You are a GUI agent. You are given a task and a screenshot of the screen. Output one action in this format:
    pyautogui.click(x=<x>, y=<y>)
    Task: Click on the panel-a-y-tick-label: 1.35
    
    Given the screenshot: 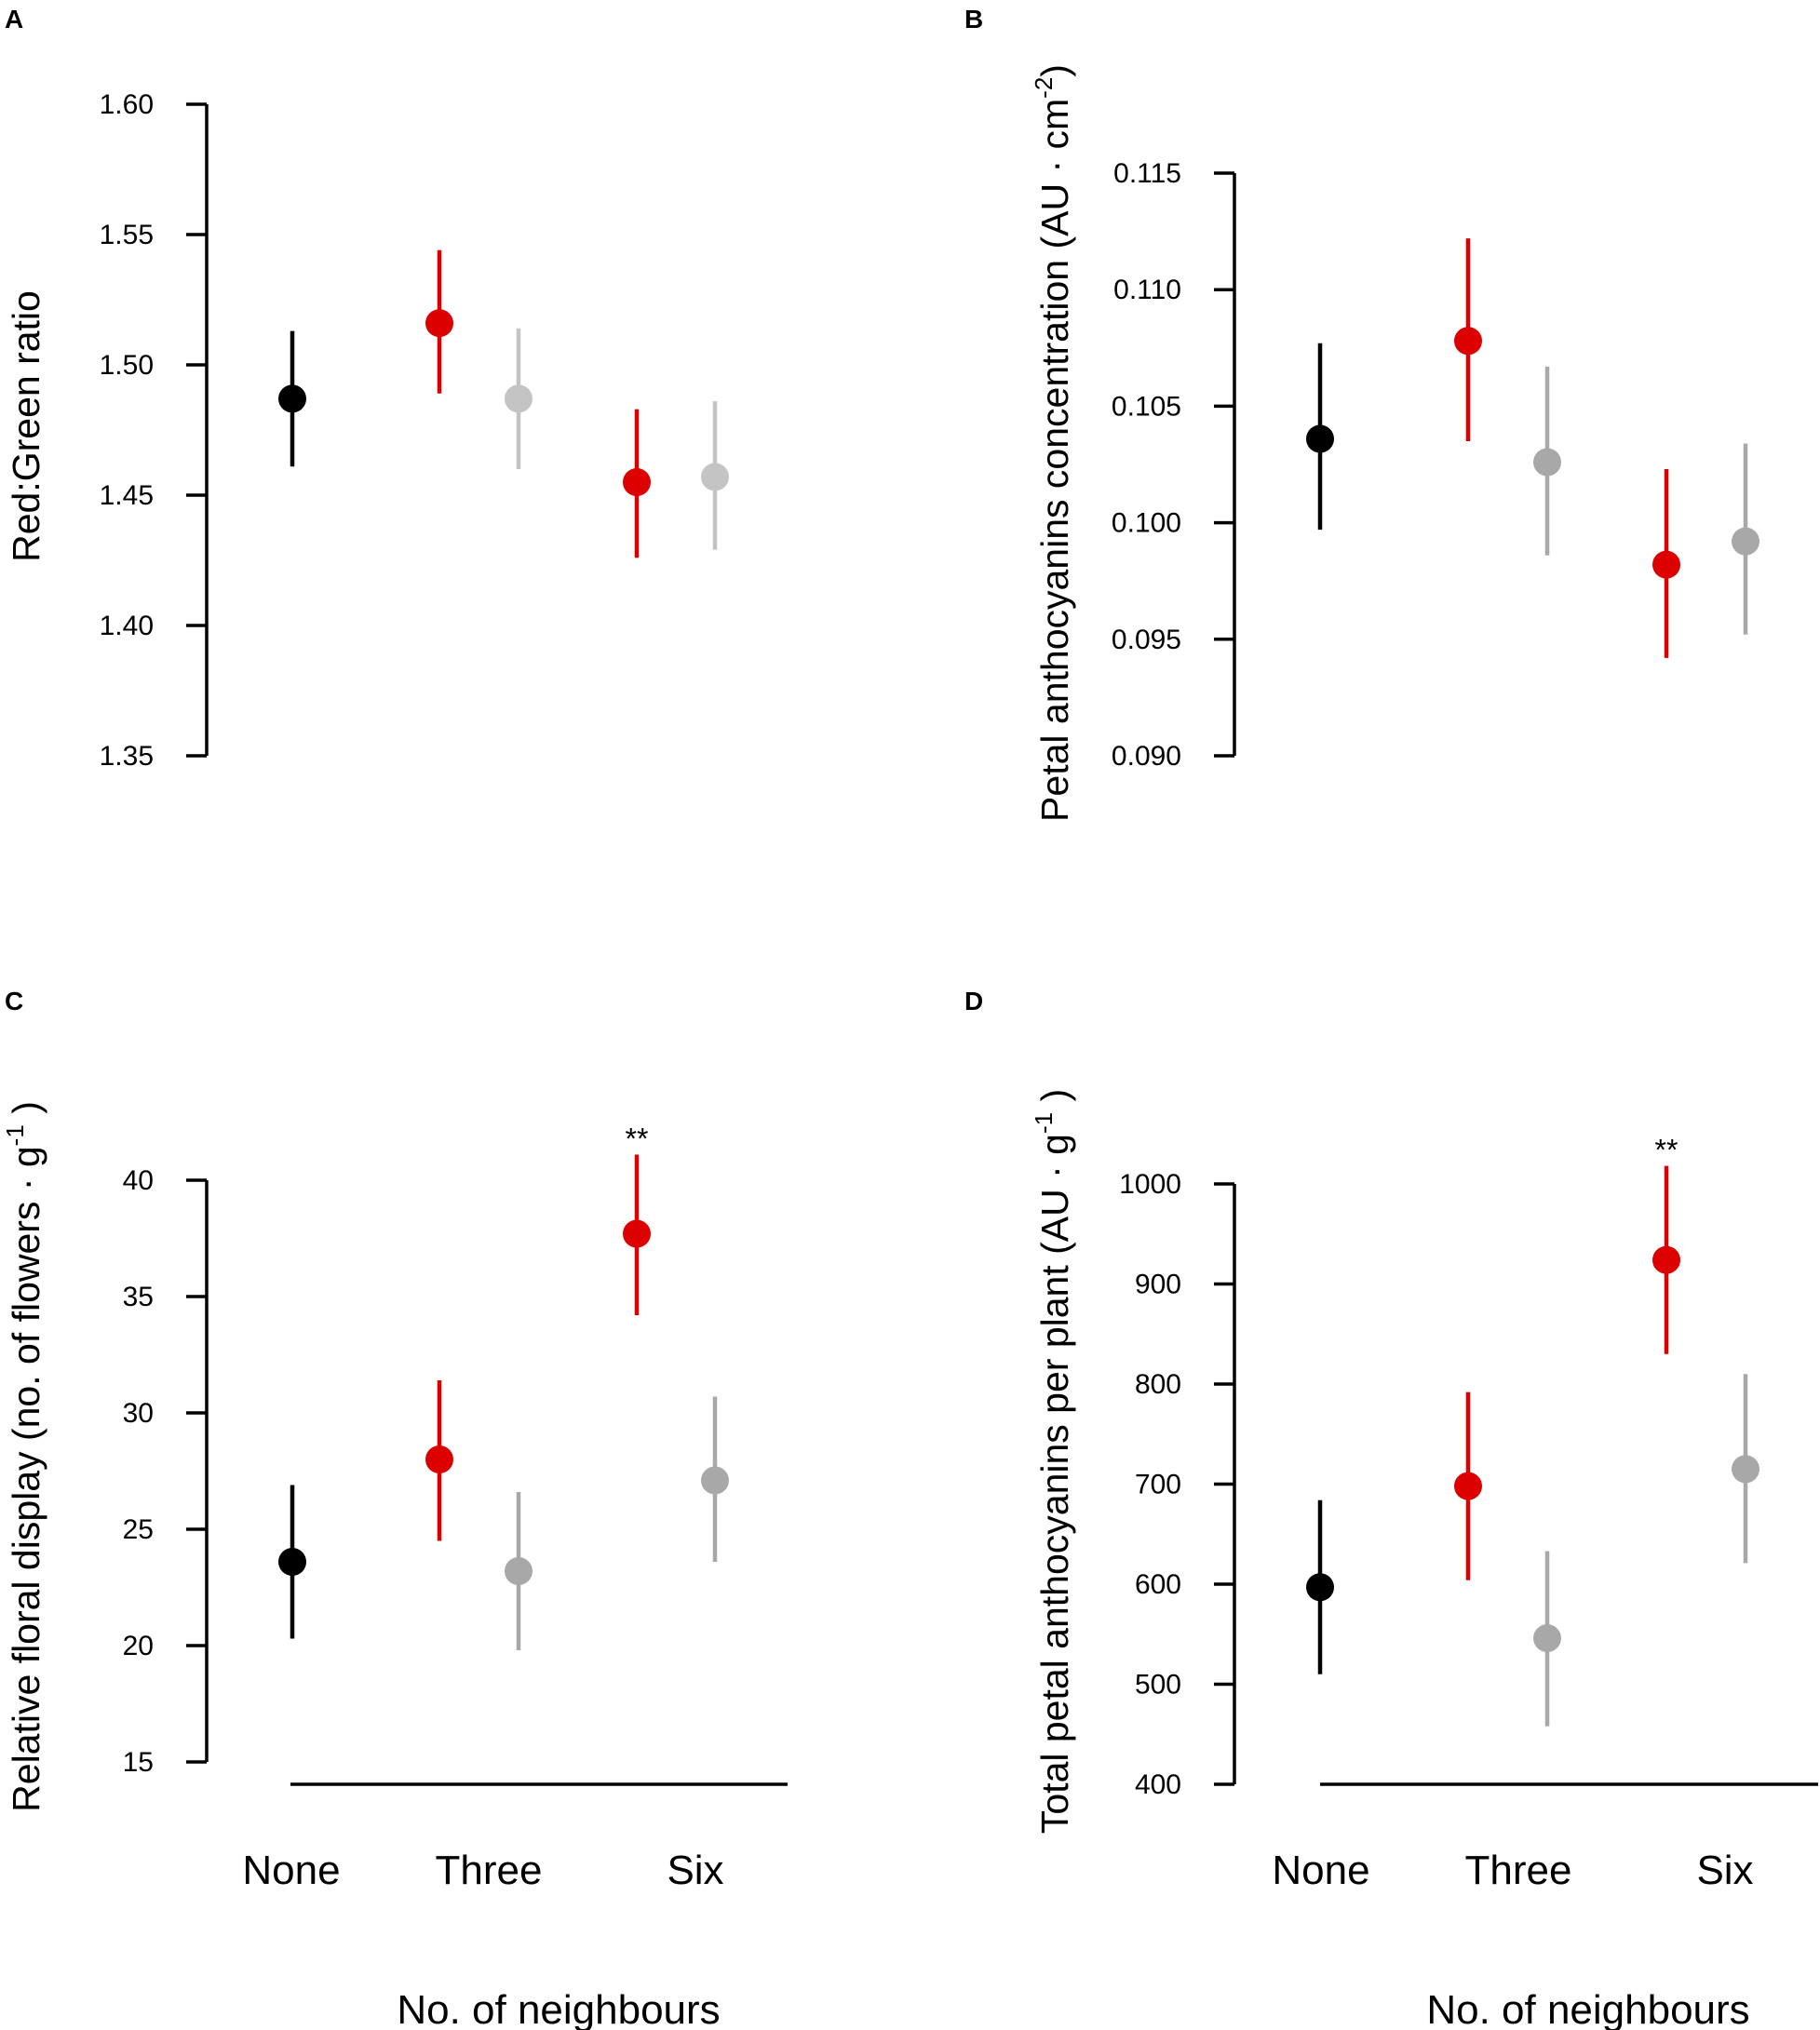 What is the action you would take?
    pyautogui.click(x=127, y=756)
    